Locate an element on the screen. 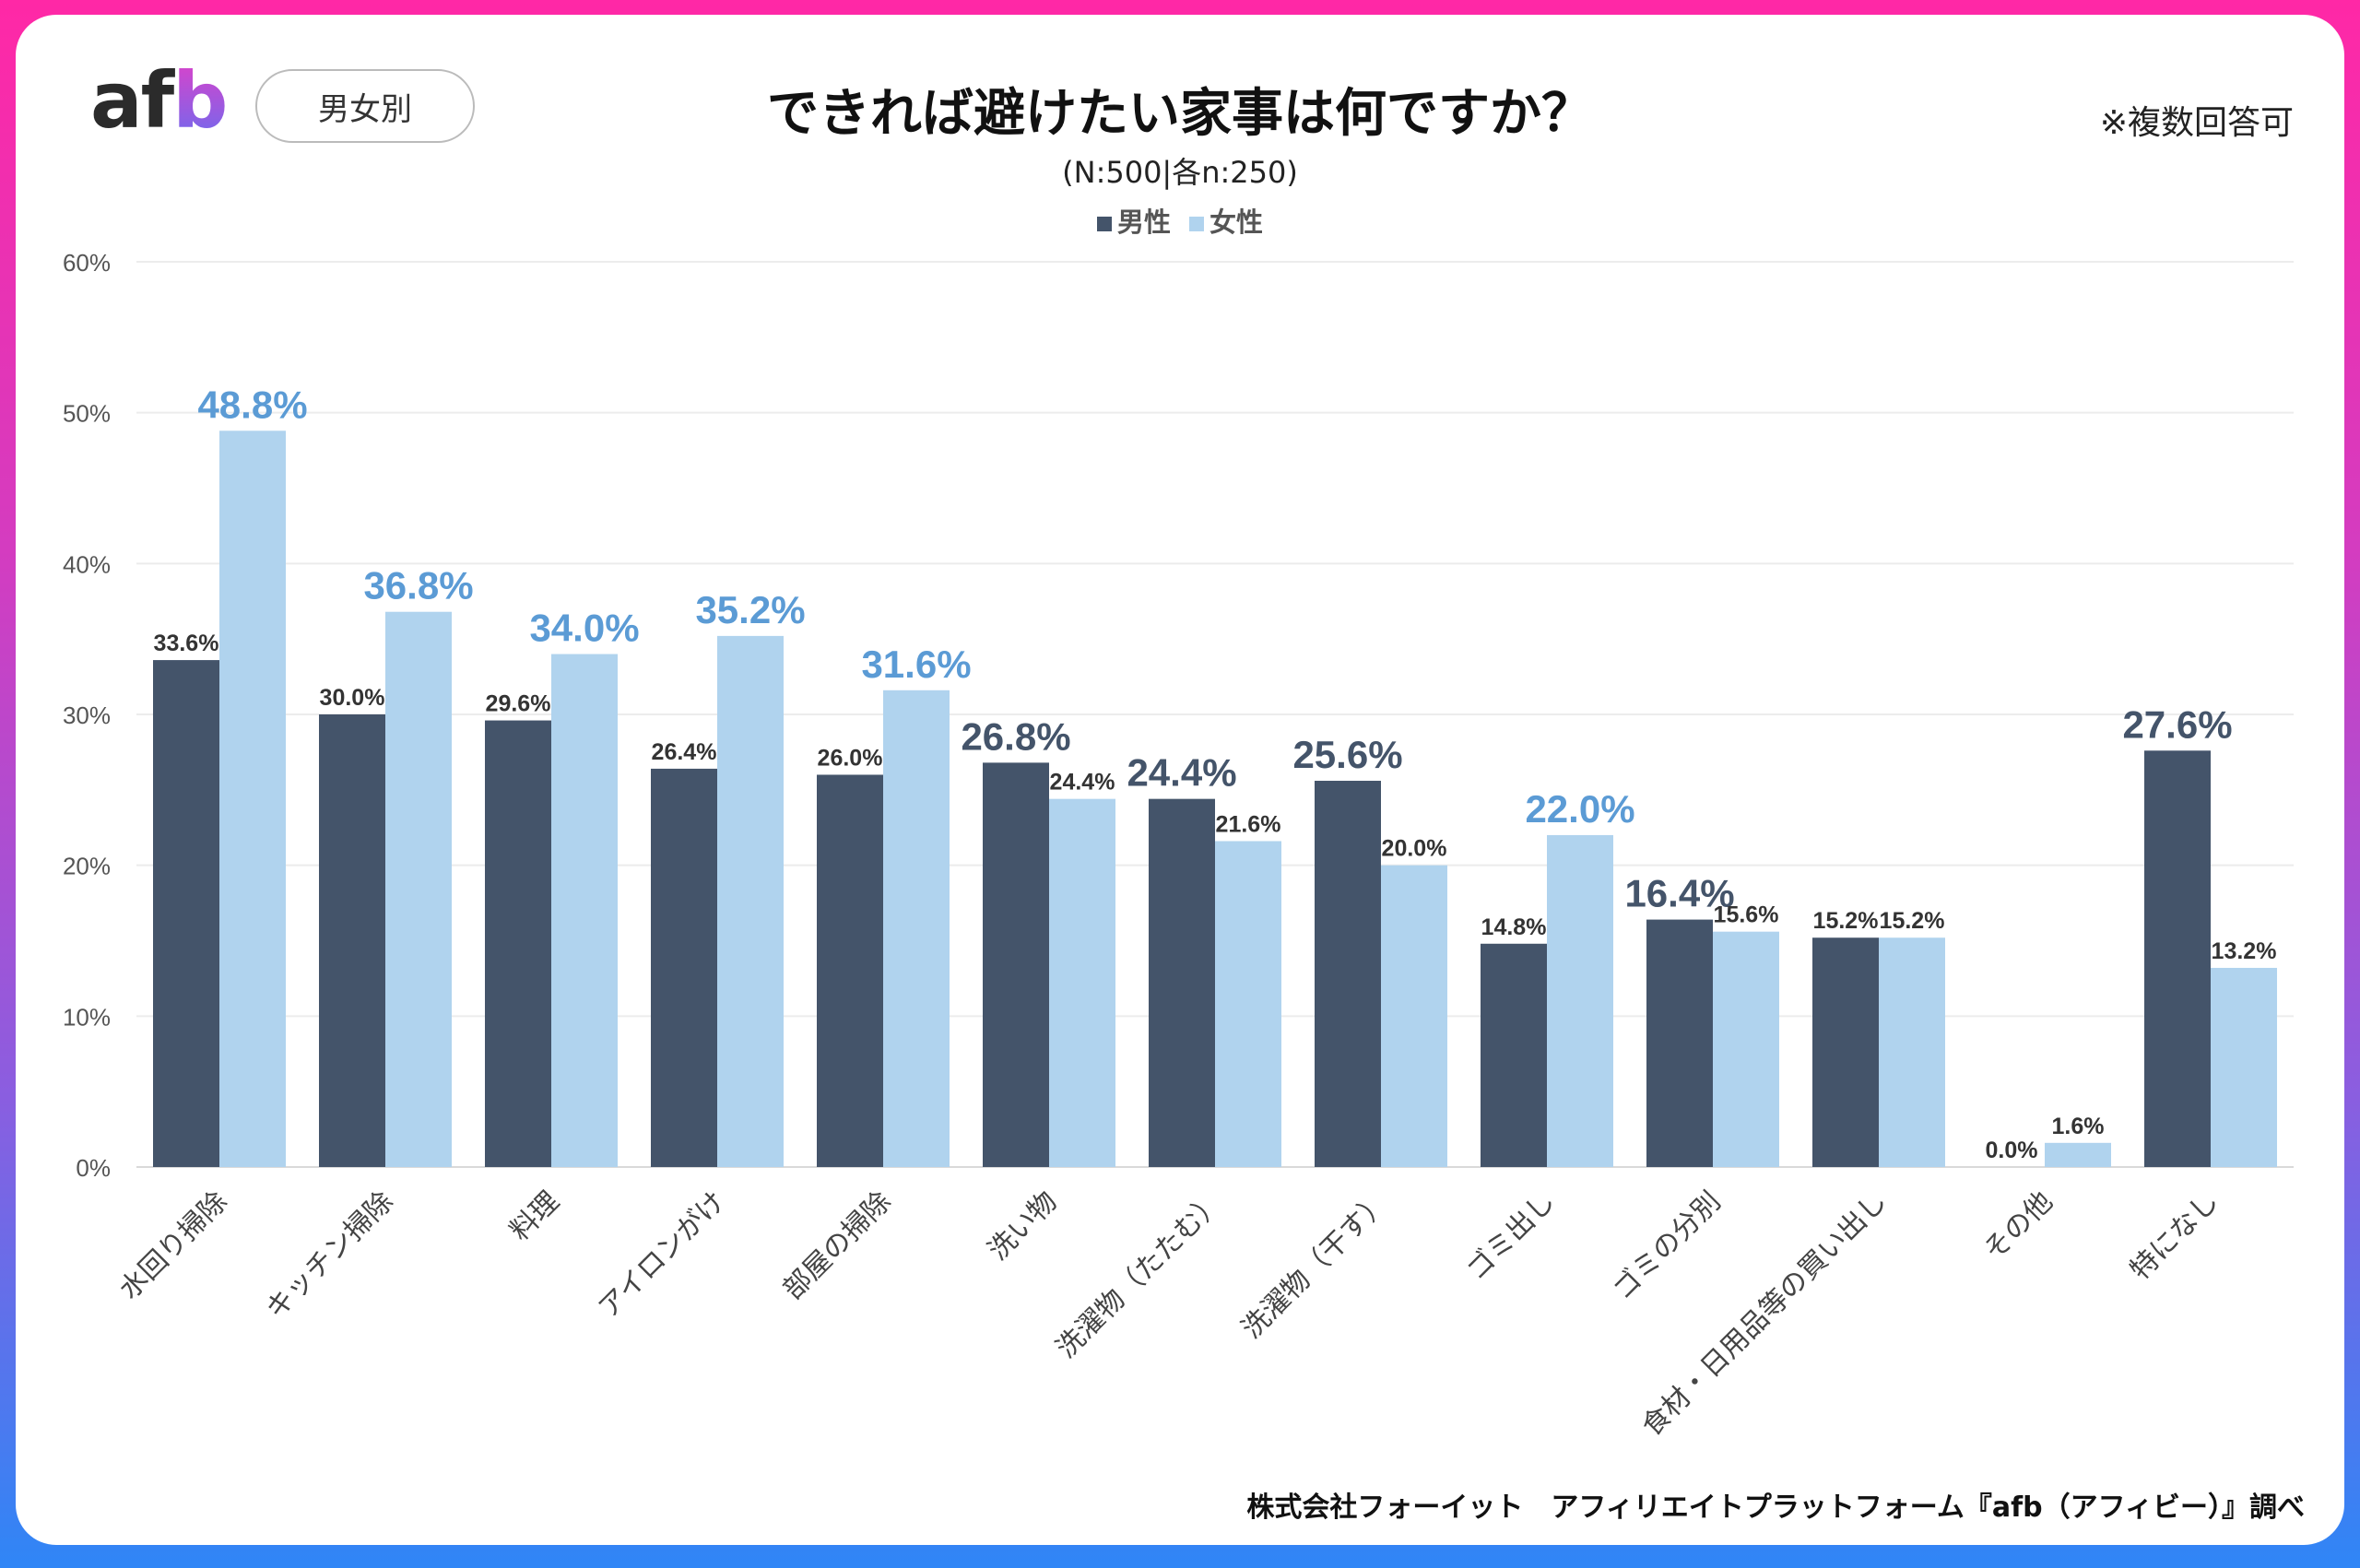 This screenshot has width=2360, height=1568. data-label-male: 16.4% is located at coordinates (1679, 893).